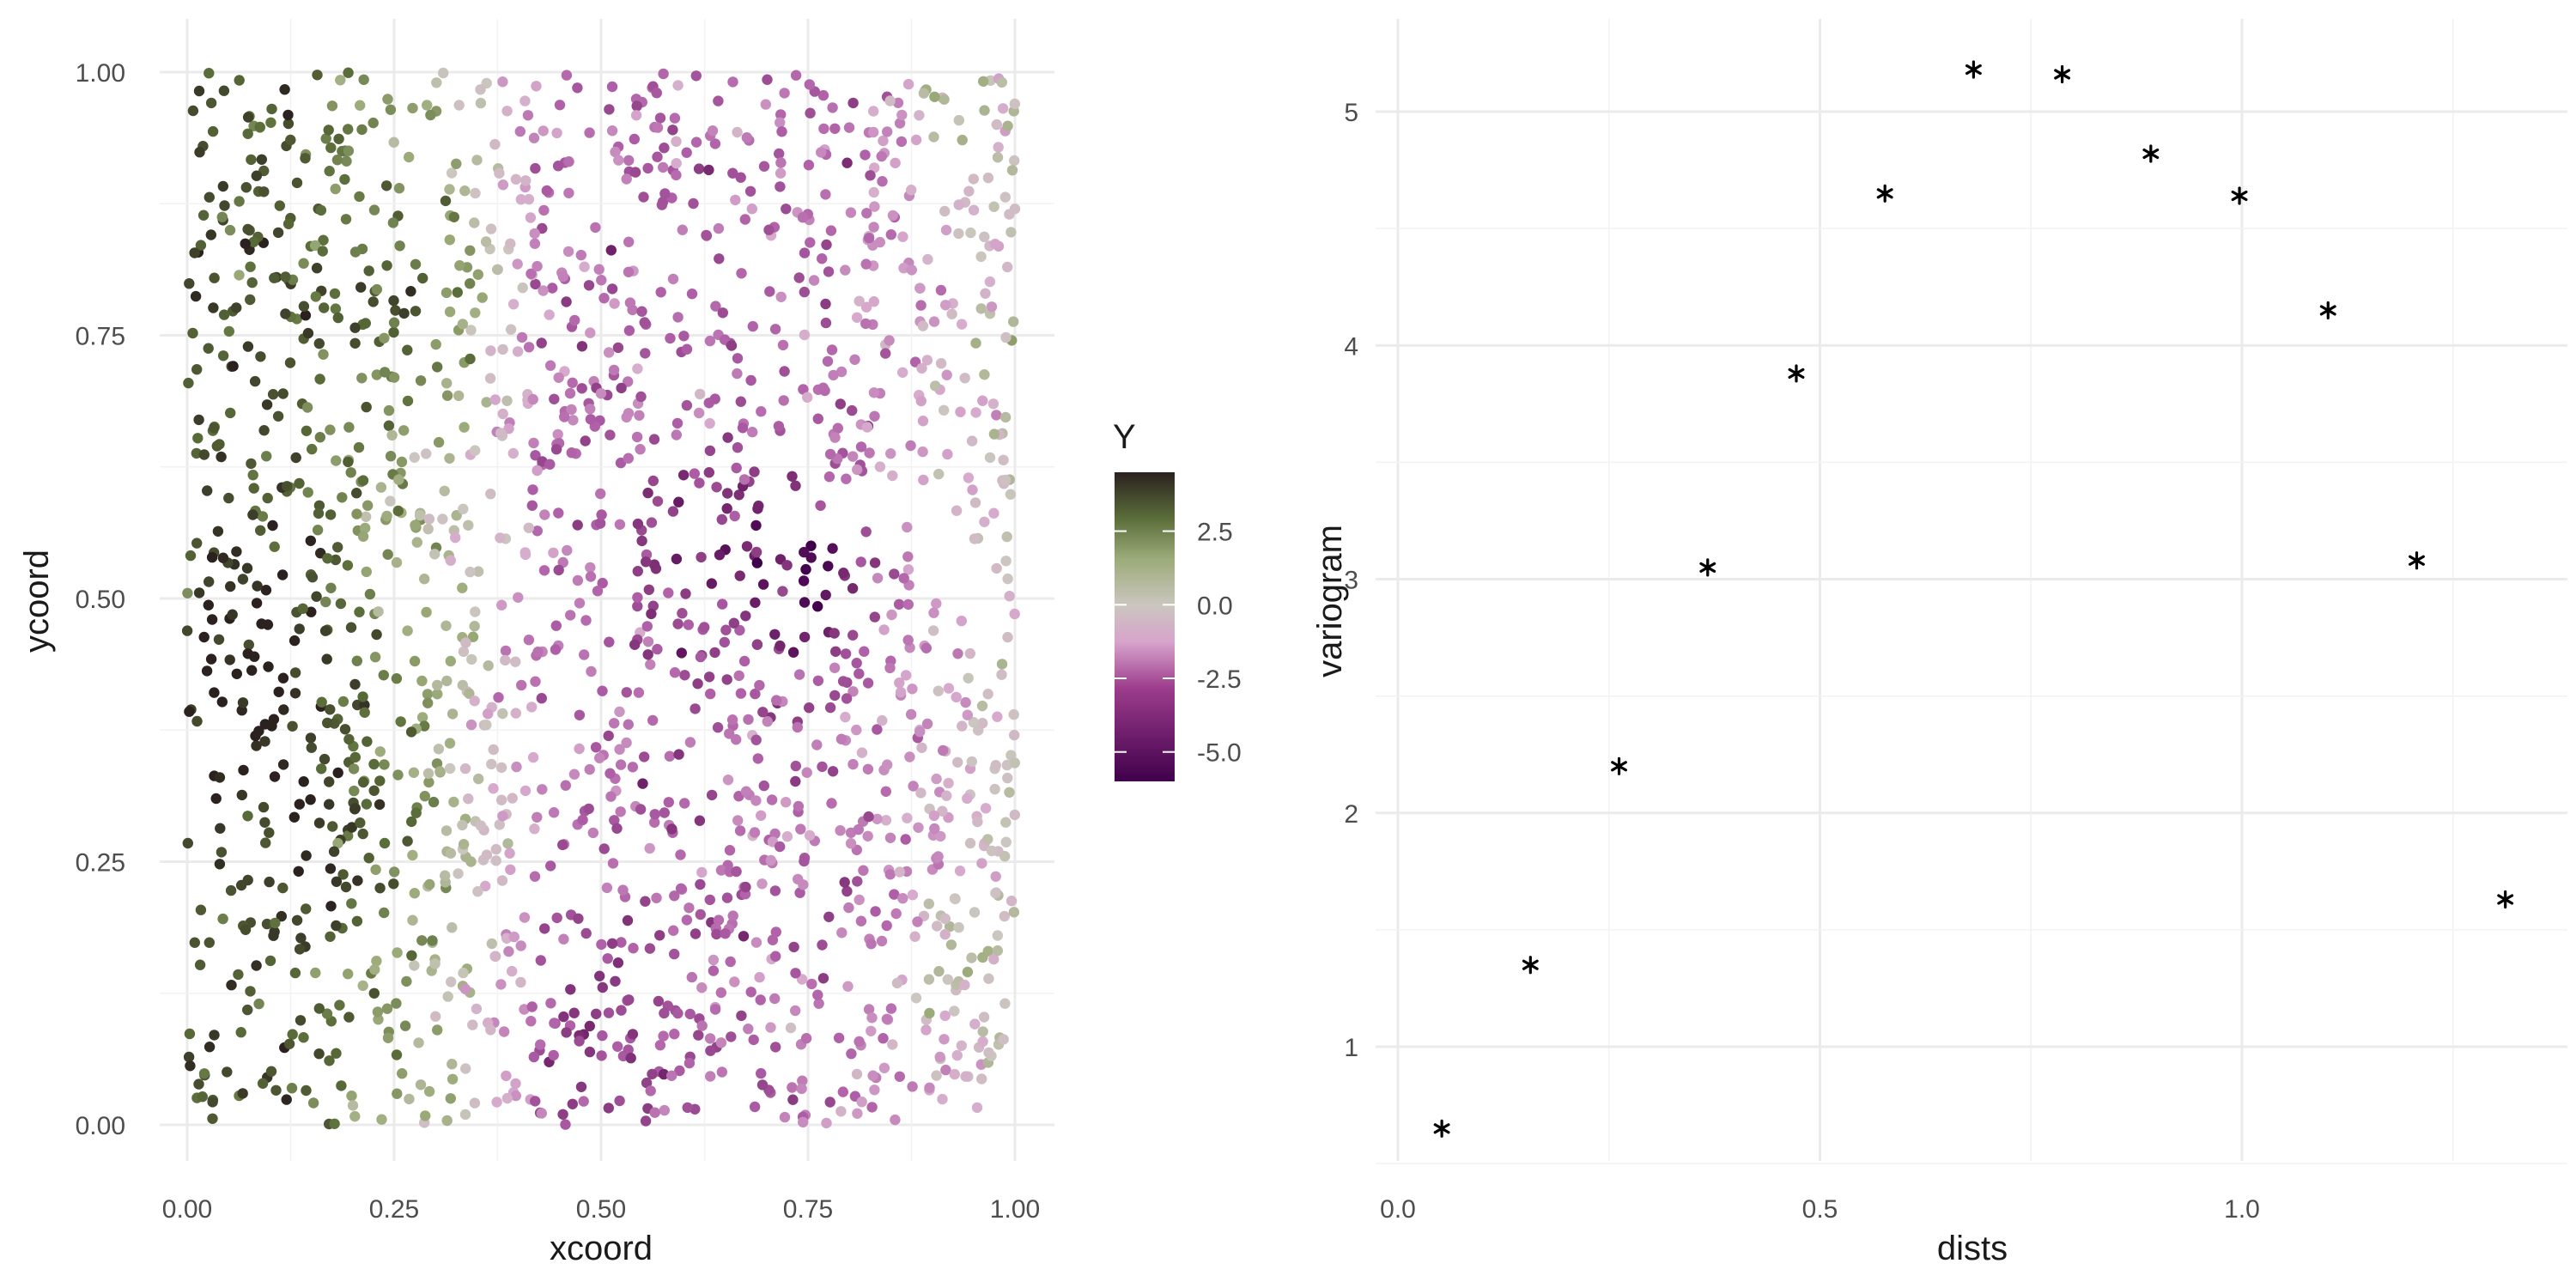 This screenshot has height=1288, width=2576. Describe the element at coordinates (1015, 1210) in the screenshot. I see `spatial-x-tick-label: 1.00` at that location.